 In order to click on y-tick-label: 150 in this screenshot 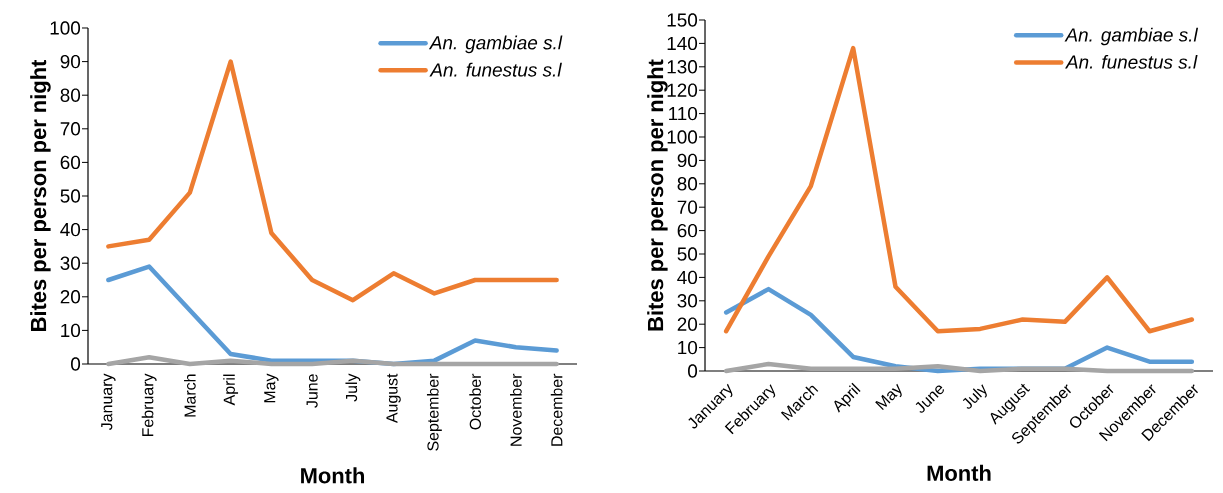, I will do `click(682, 20)`.